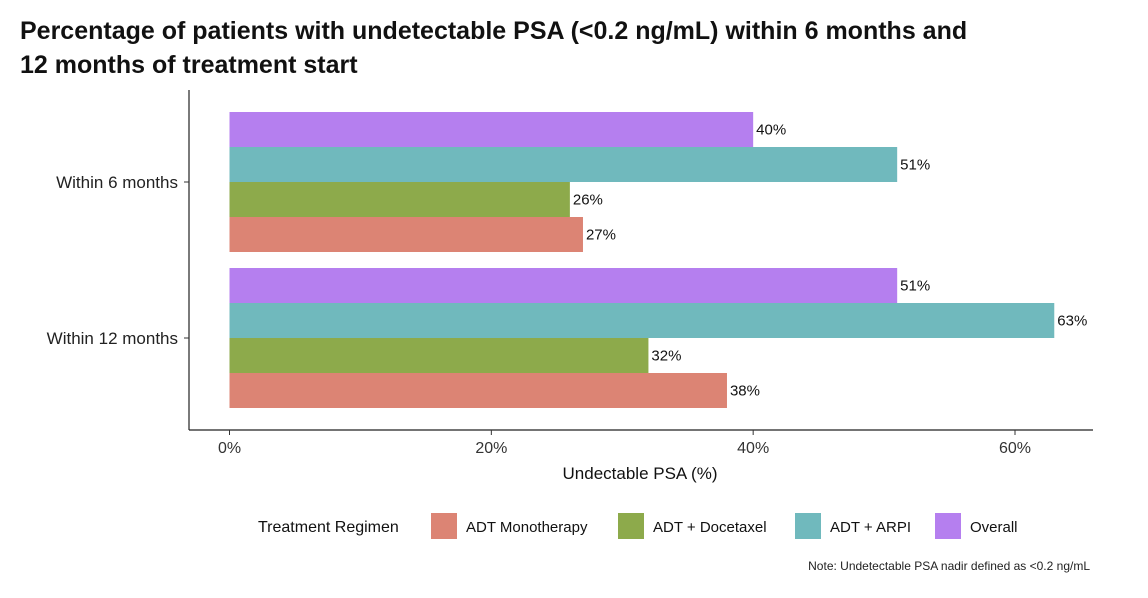  Describe the element at coordinates (229, 448) in the screenshot. I see `x-tick-label: 0%` at that location.